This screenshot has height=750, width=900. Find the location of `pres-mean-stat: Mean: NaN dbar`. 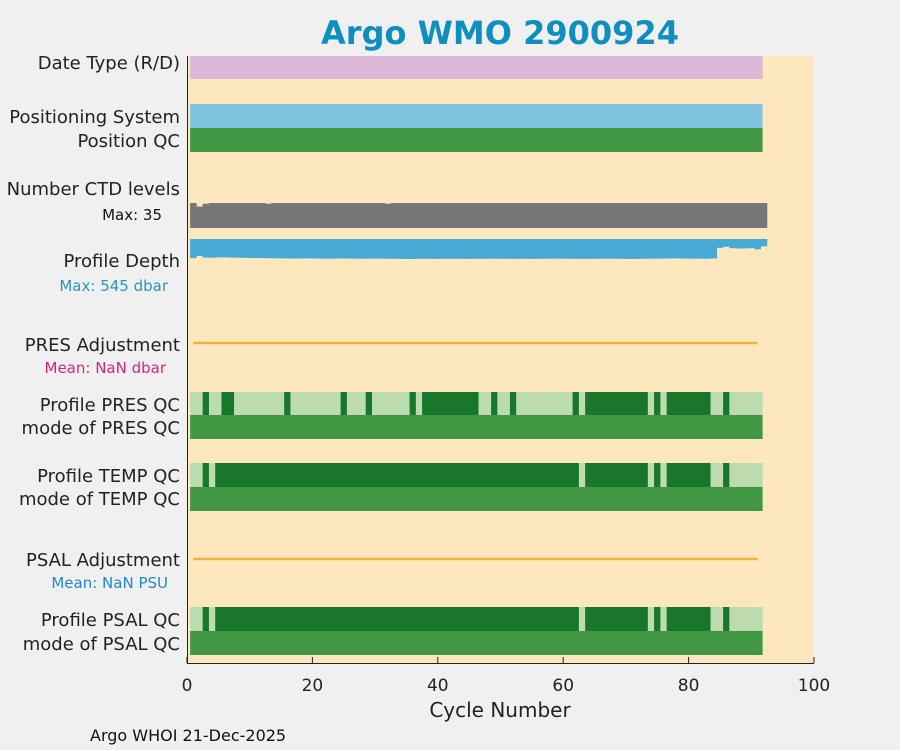

pres-mean-stat: Mean: NaN dbar is located at coordinates (106, 368).